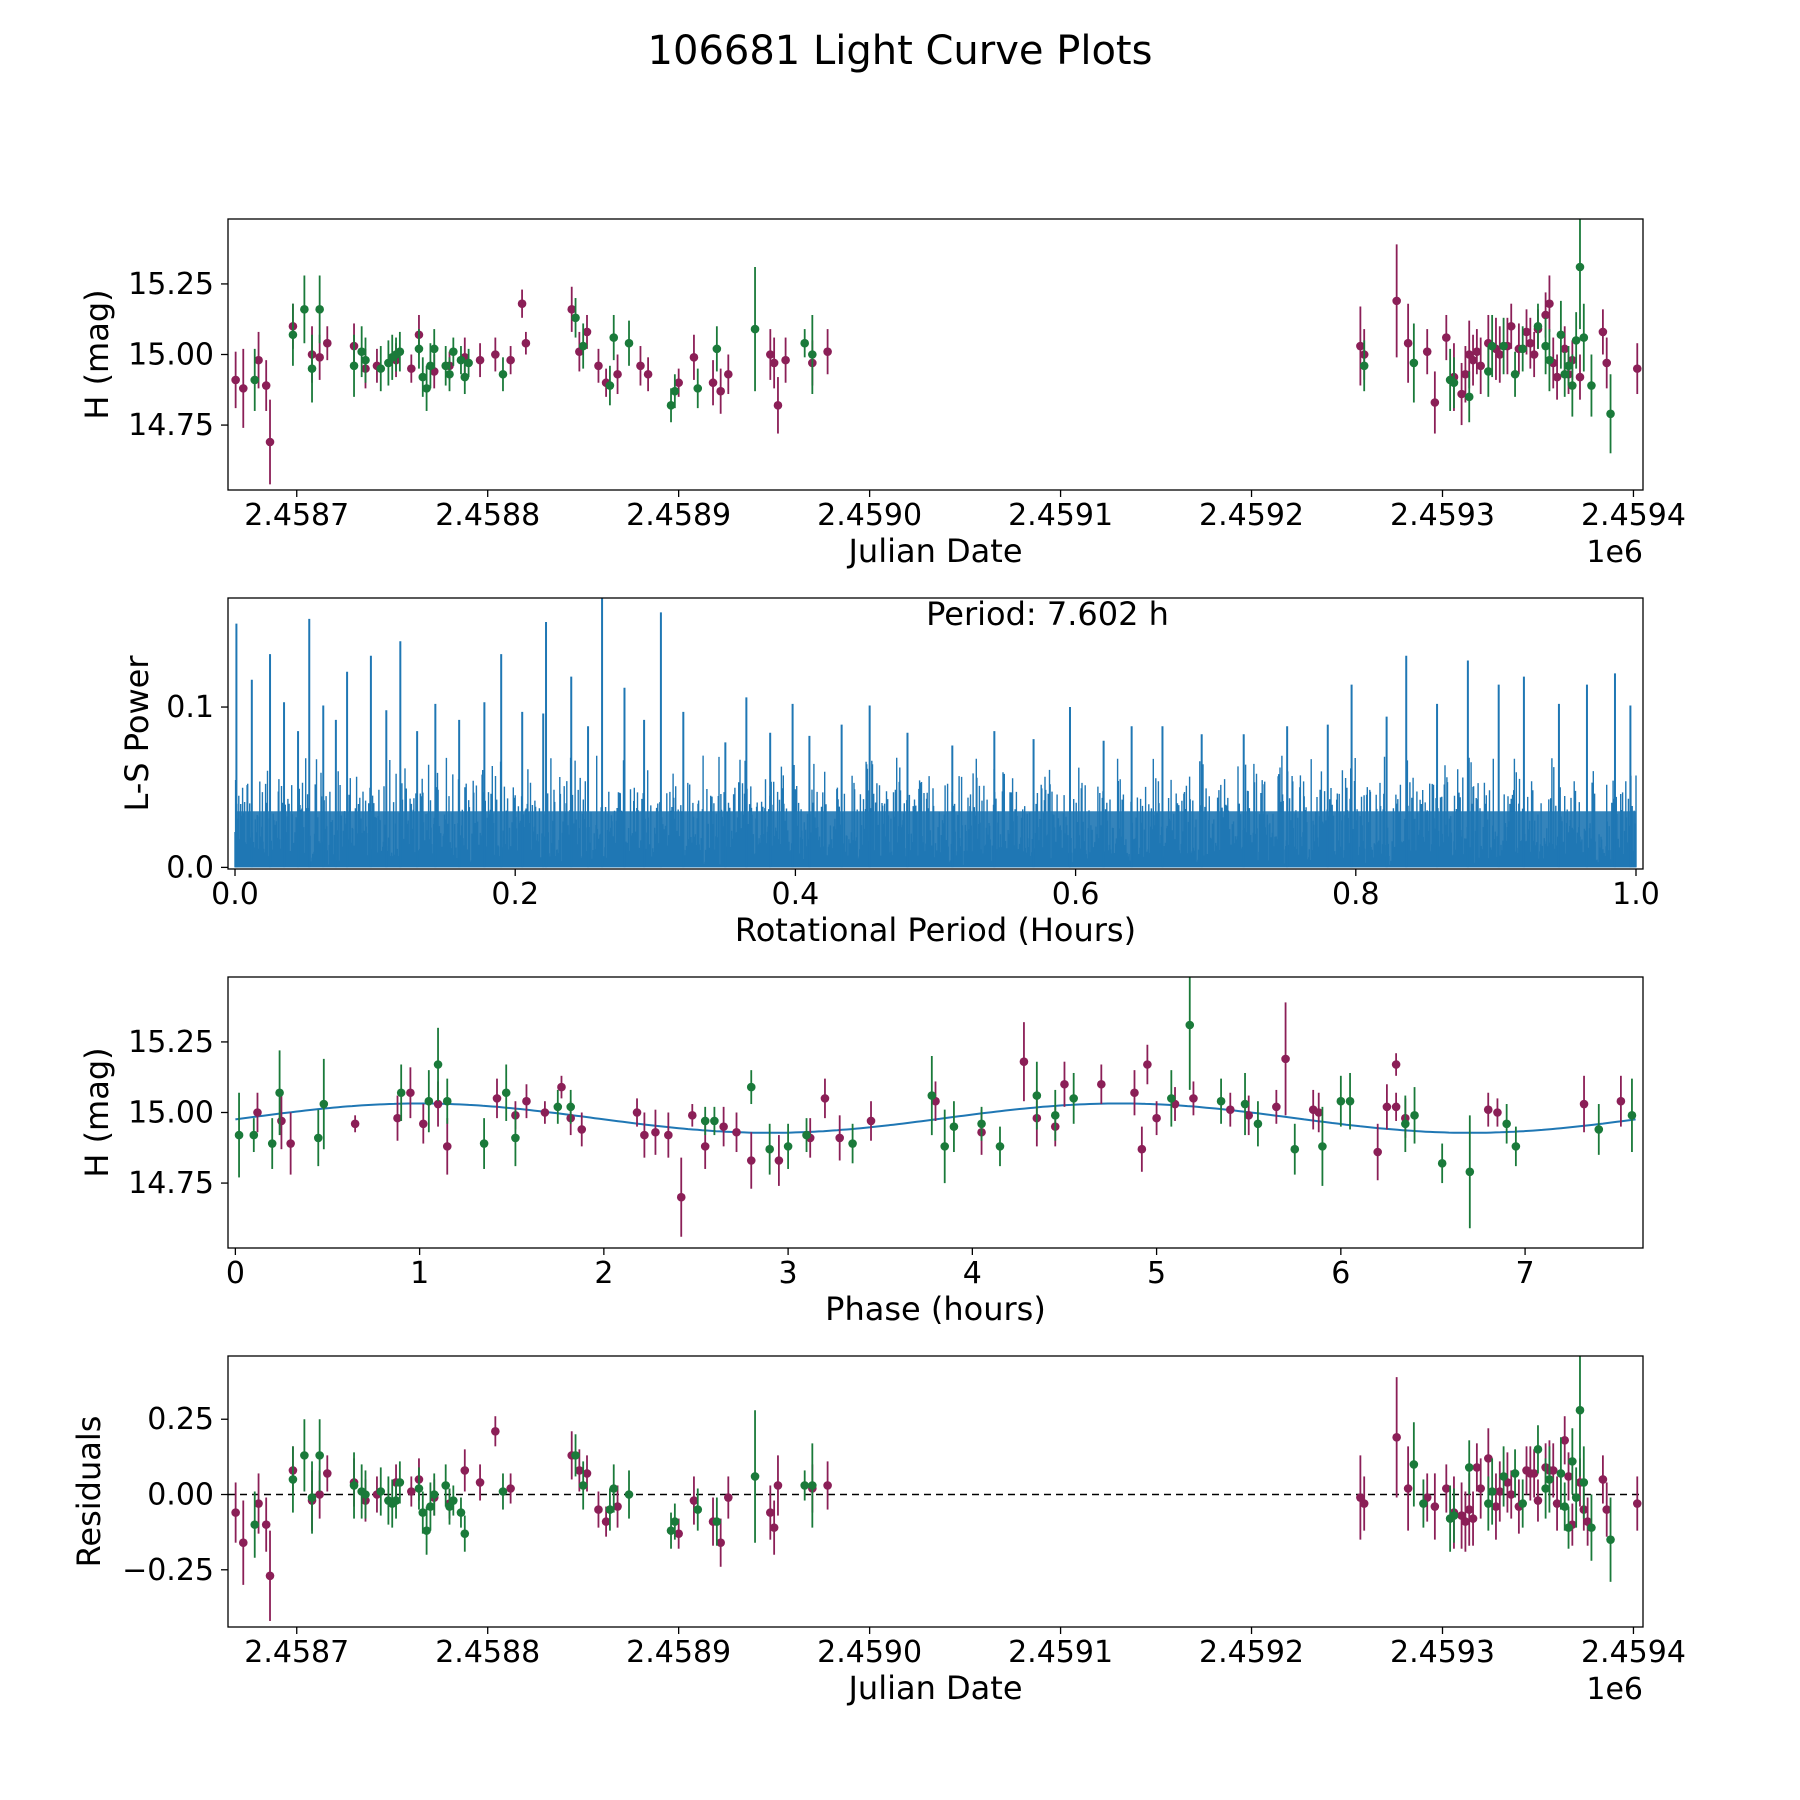  I want to click on x-tick-label: 2.4588, so click(487, 515).